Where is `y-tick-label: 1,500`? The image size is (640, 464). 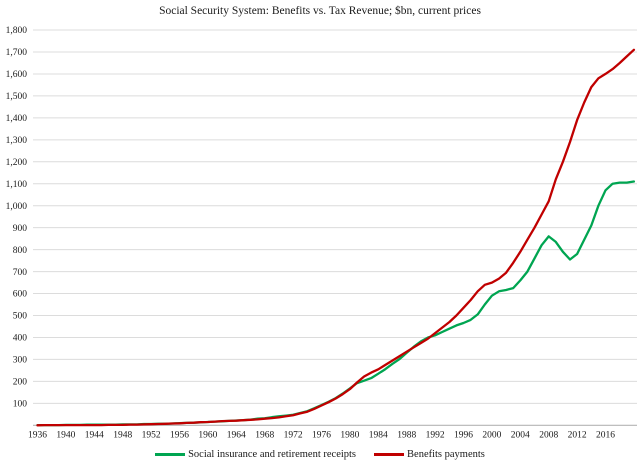
y-tick-label: 1,500 is located at coordinates (17, 97).